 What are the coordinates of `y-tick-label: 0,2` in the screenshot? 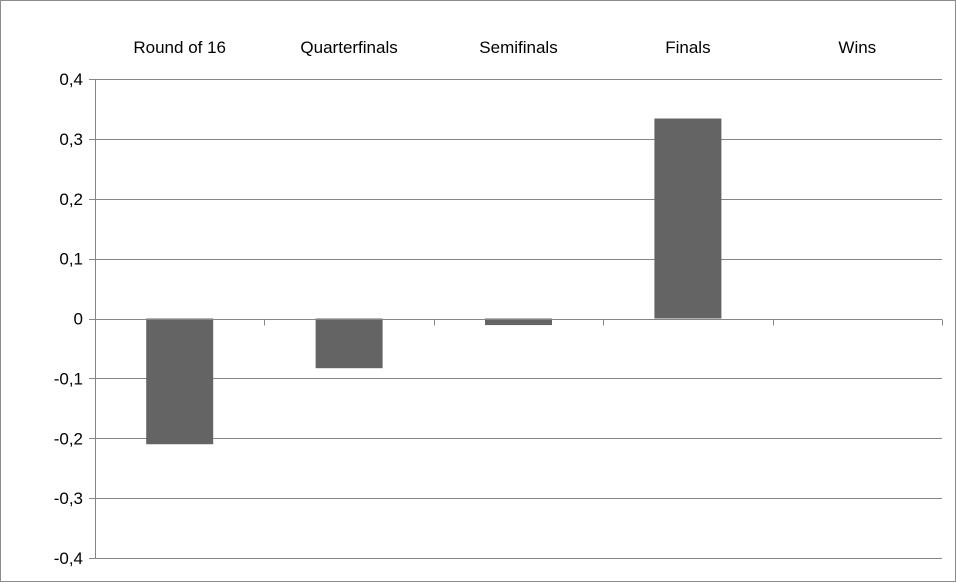 It's located at (71, 199).